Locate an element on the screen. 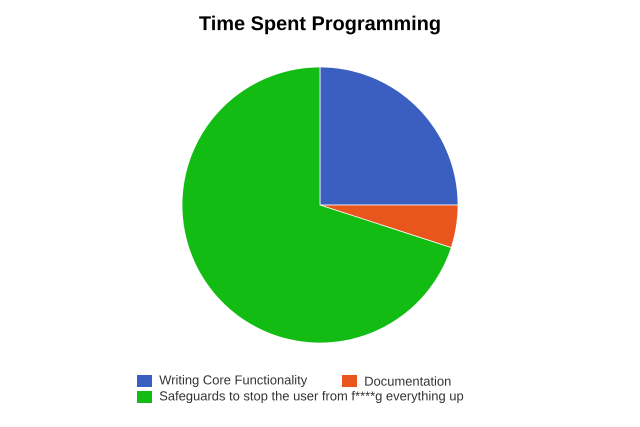 The width and height of the screenshot is (640, 427). legend-label: Safeguards to stop the user from f****g everything up is located at coordinates (312, 397).